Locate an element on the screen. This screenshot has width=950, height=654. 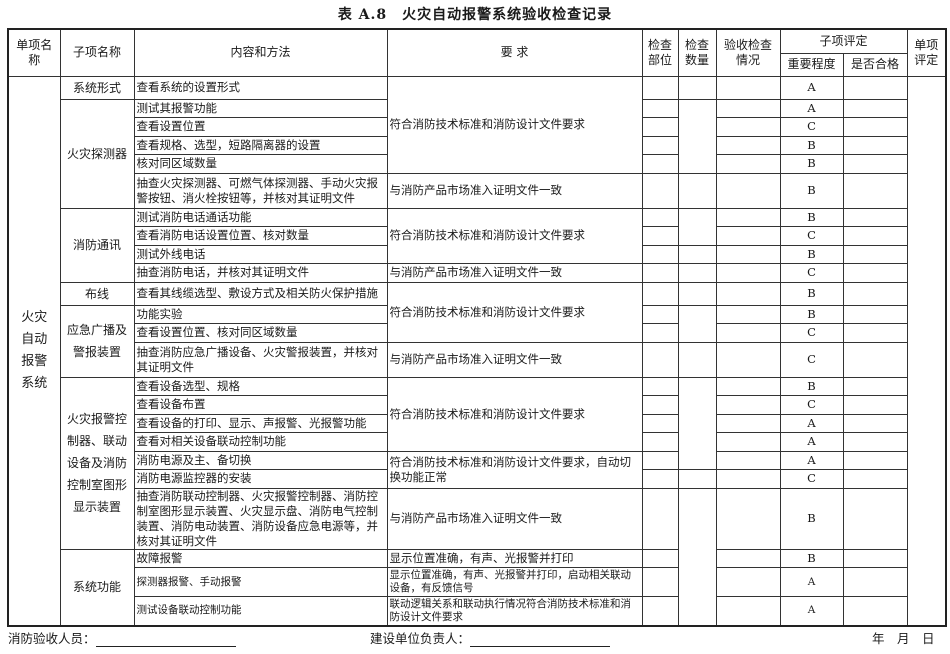
item-name-line: 报警 is located at coordinates (34, 361).